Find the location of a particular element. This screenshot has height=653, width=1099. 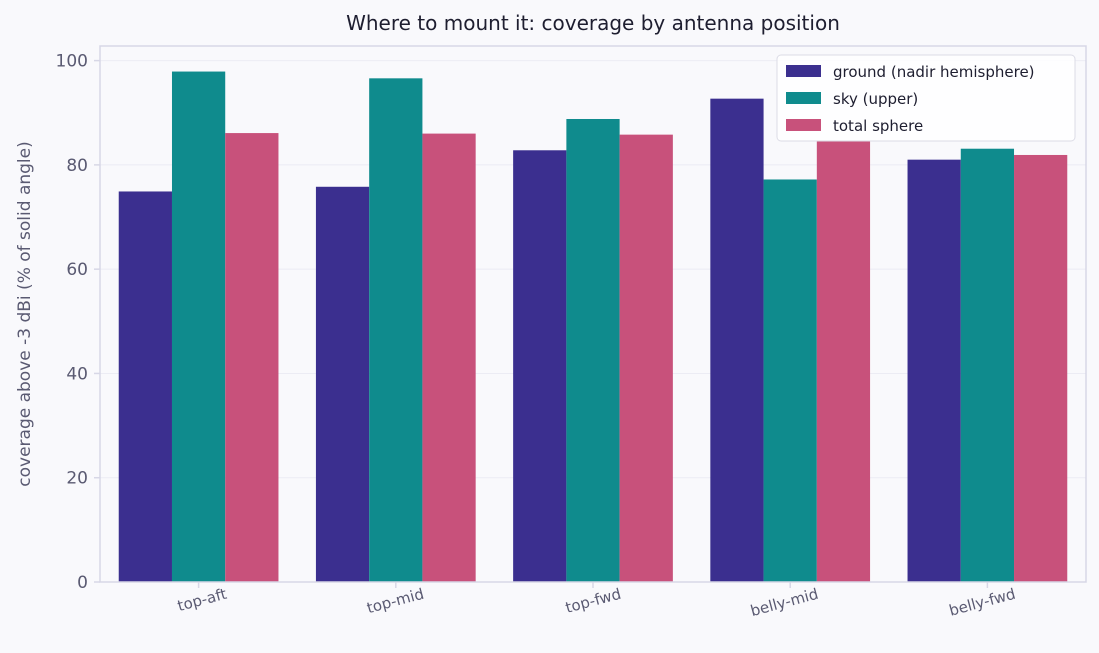

y-tick-label: 20 is located at coordinates (77, 479).